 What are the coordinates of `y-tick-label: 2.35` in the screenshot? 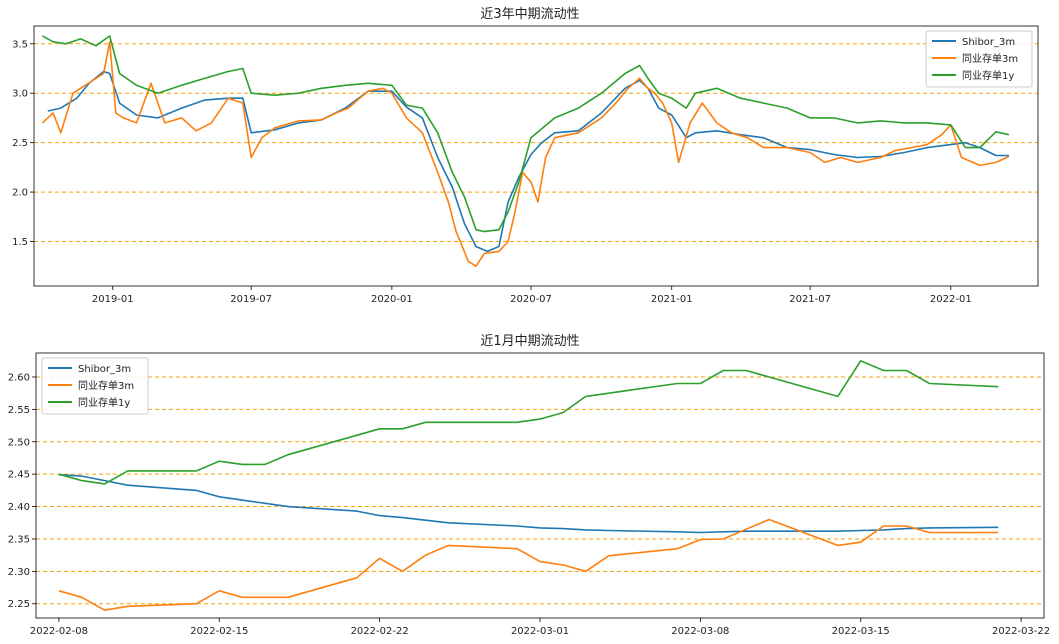 It's located at (19, 539).